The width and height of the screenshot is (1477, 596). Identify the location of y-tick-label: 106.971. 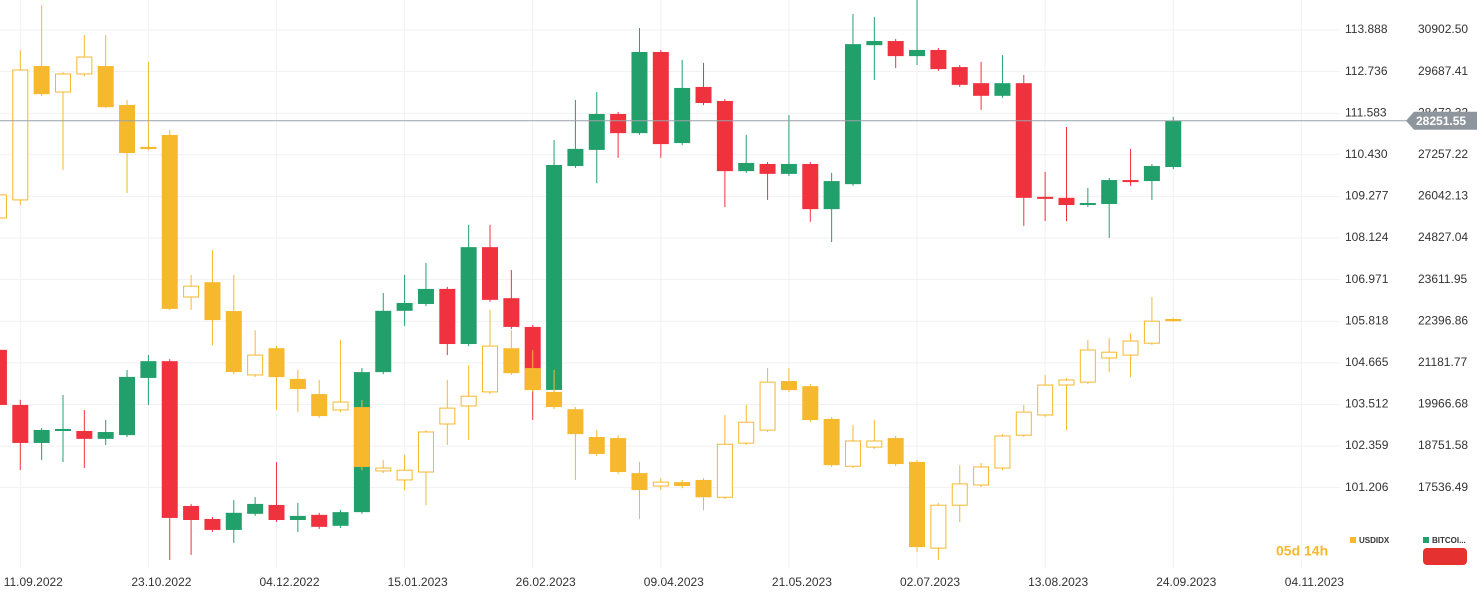
(1367, 279).